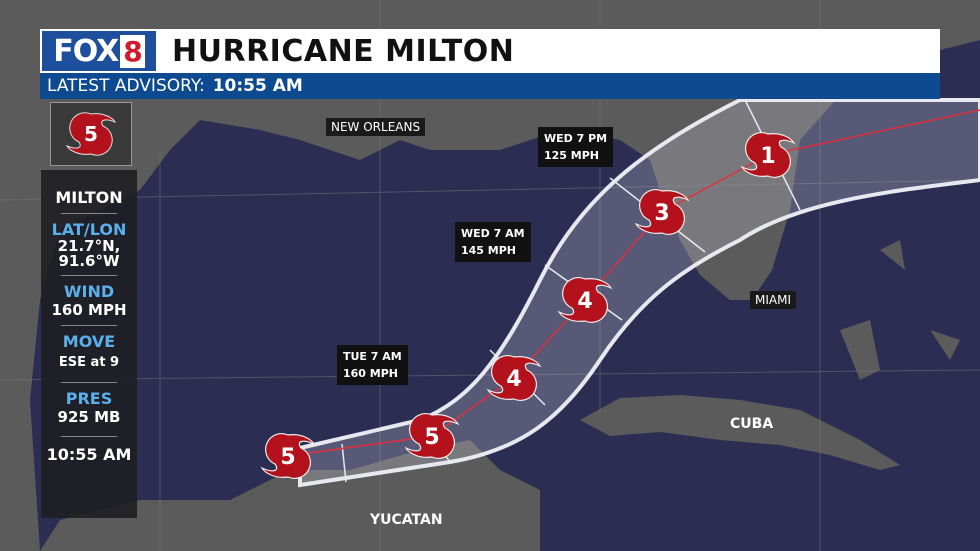 The height and width of the screenshot is (551, 980). I want to click on svg-text: 1, so click(767, 156).